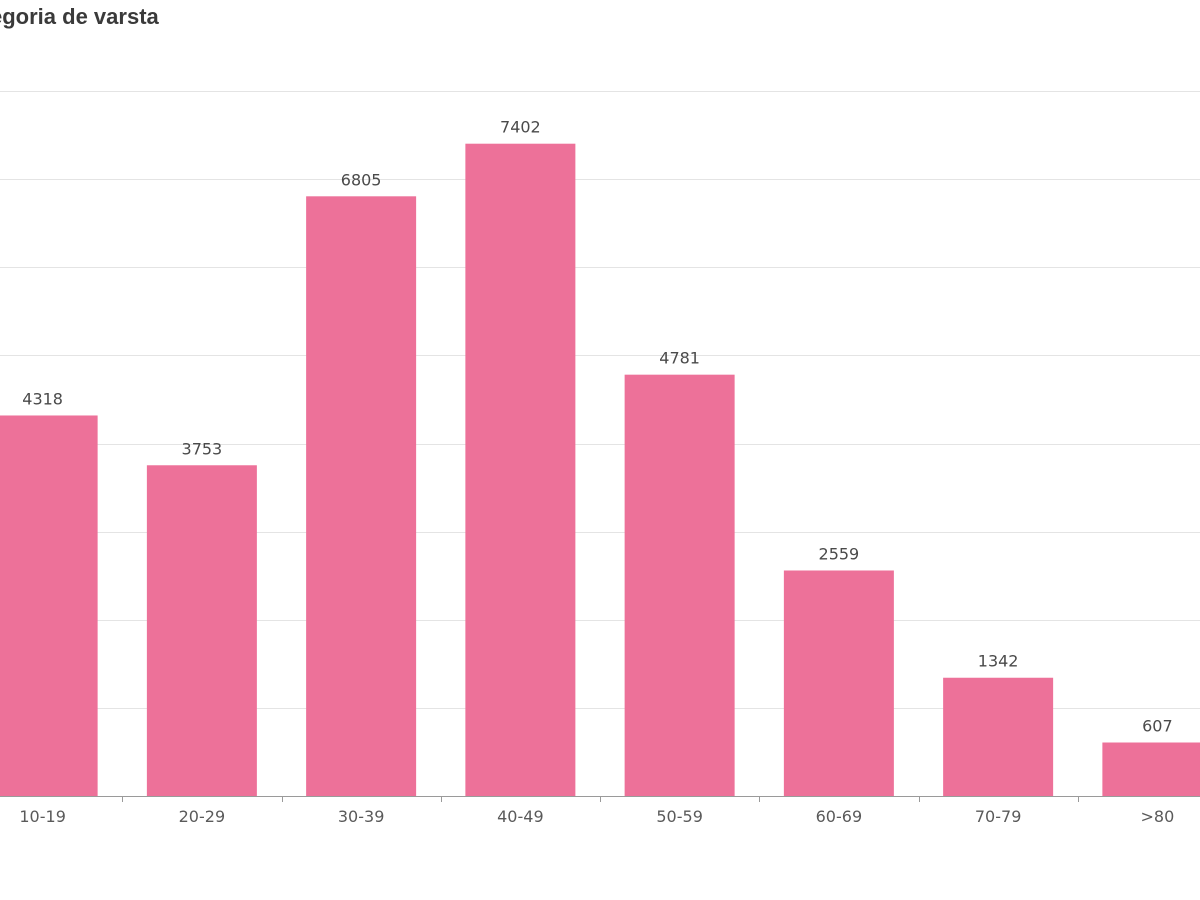  What do you see at coordinates (1157, 816) in the screenshot?
I see `tick-label->80: >80` at bounding box center [1157, 816].